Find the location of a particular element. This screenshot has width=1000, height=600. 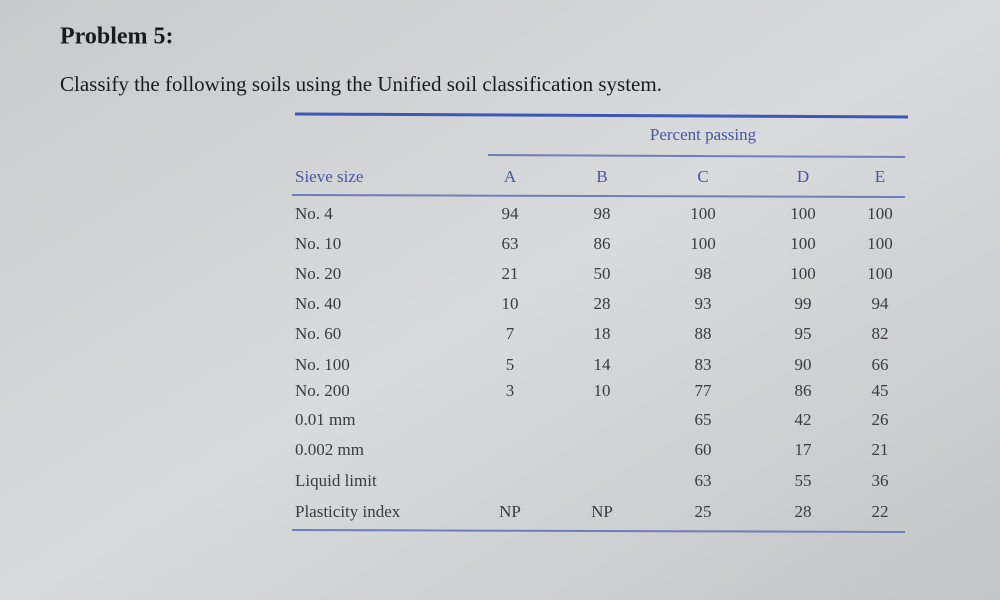

column-header: C is located at coordinates (702, 176).